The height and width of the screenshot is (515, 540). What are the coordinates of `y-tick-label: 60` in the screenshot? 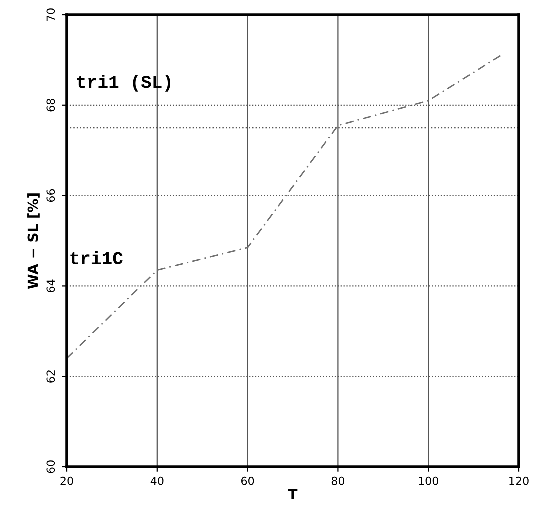 It's located at (51, 467).